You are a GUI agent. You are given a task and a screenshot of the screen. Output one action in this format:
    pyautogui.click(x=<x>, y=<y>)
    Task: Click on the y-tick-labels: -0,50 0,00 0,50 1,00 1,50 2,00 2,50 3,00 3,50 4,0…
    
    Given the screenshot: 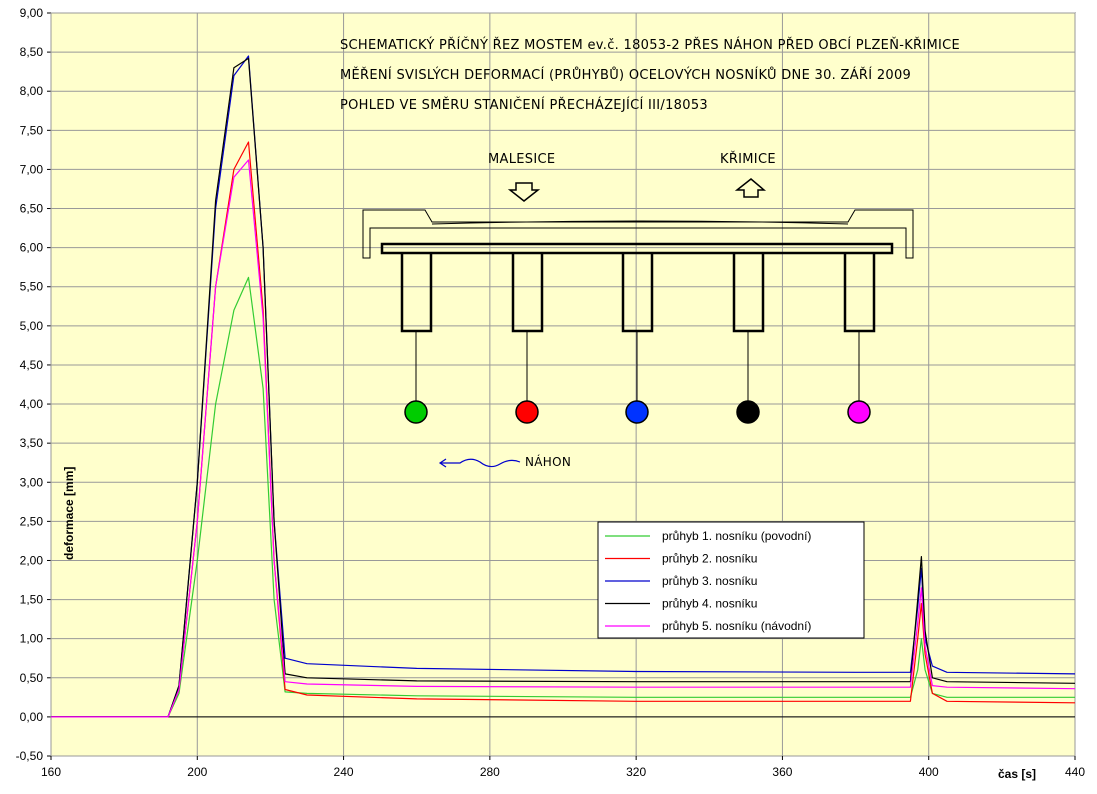 What is the action you would take?
    pyautogui.click(x=30, y=384)
    